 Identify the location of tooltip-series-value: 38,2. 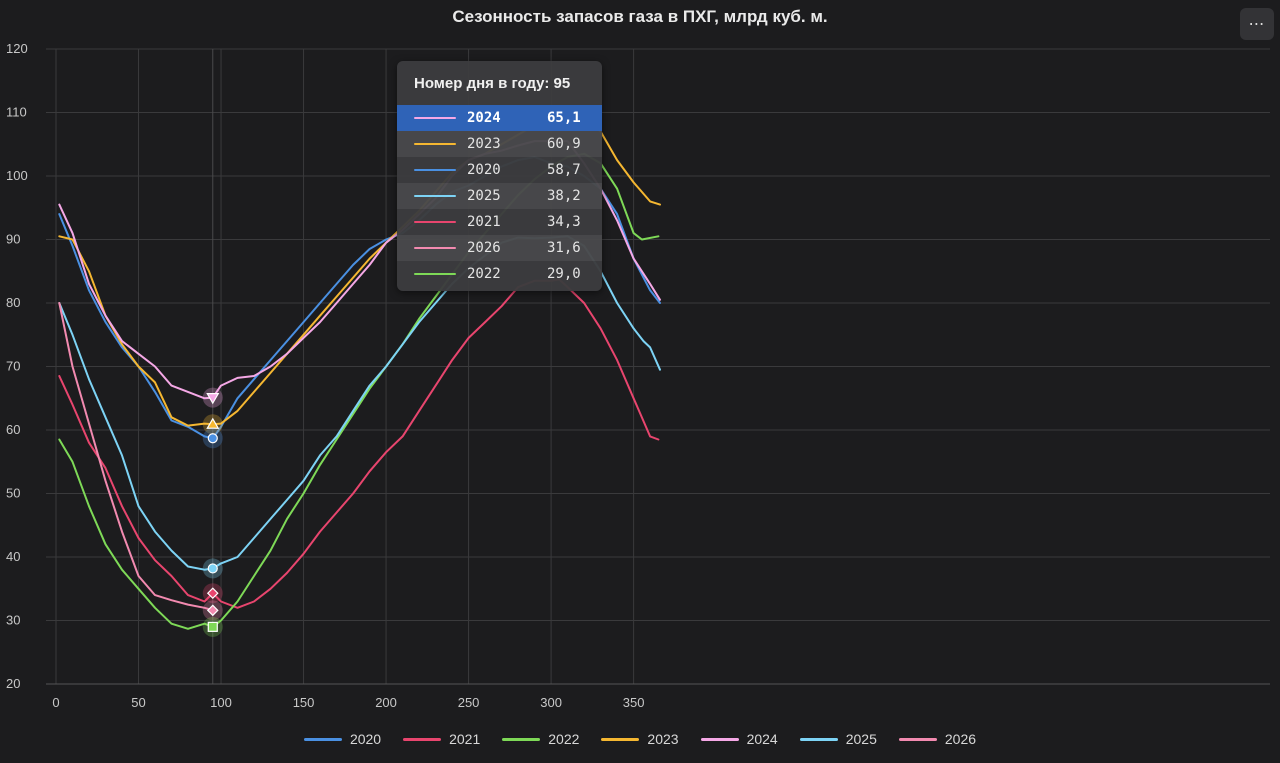
(564, 196).